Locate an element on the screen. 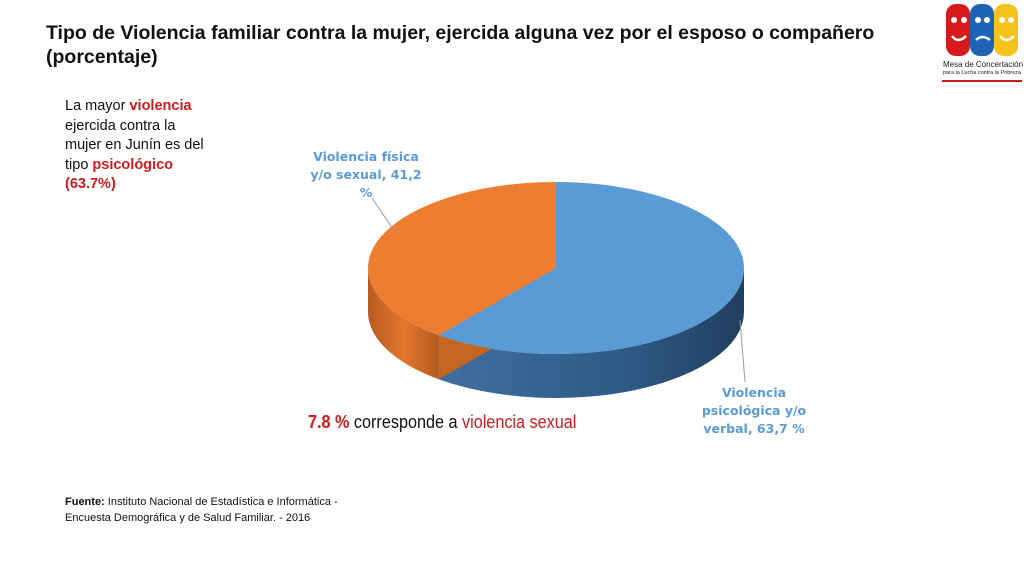  logo-icon is located at coordinates (982, 30).